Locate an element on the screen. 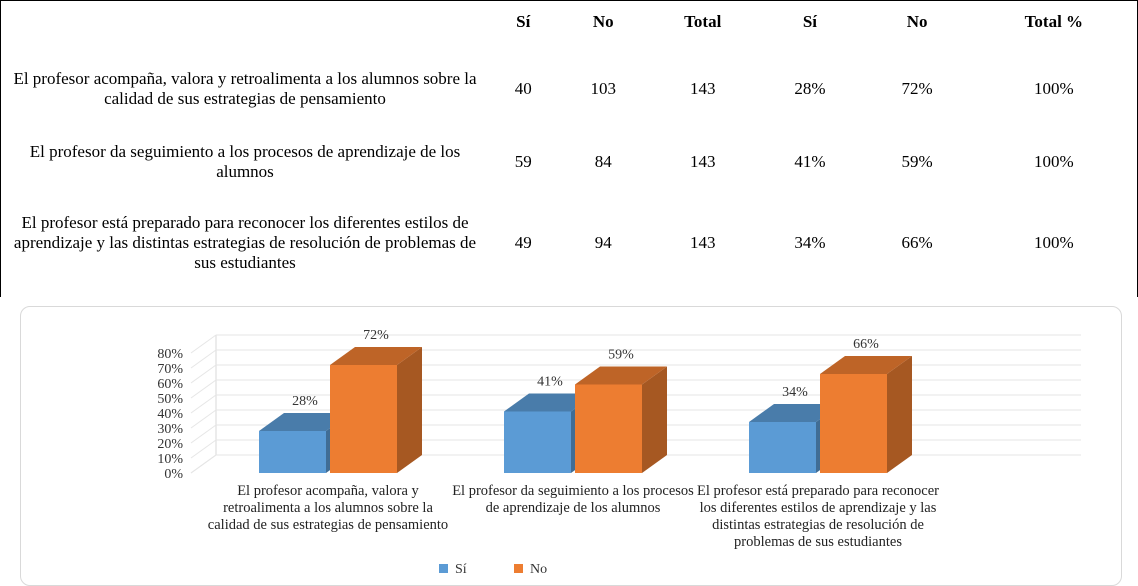  cell: 40 is located at coordinates (523, 88).